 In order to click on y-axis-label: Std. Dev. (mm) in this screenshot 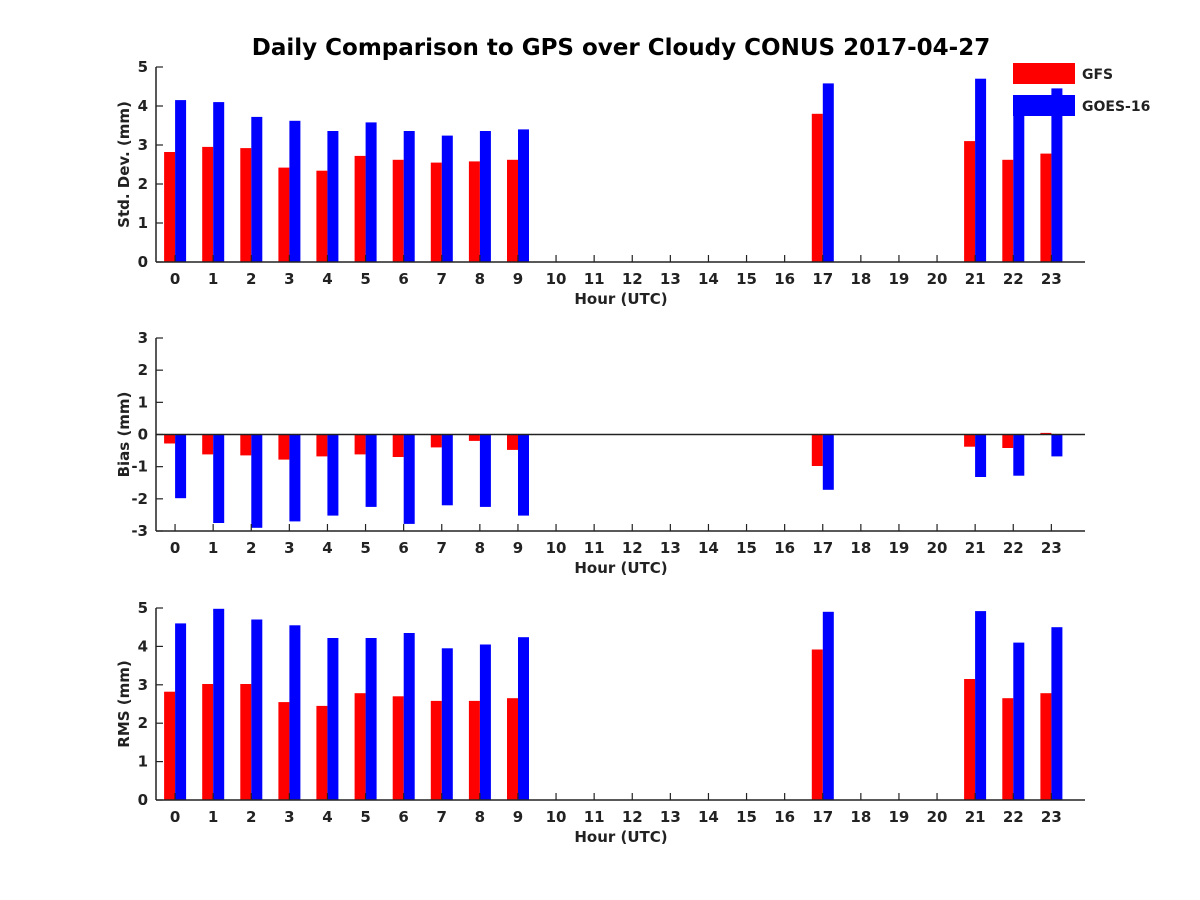, I will do `click(124, 164)`.